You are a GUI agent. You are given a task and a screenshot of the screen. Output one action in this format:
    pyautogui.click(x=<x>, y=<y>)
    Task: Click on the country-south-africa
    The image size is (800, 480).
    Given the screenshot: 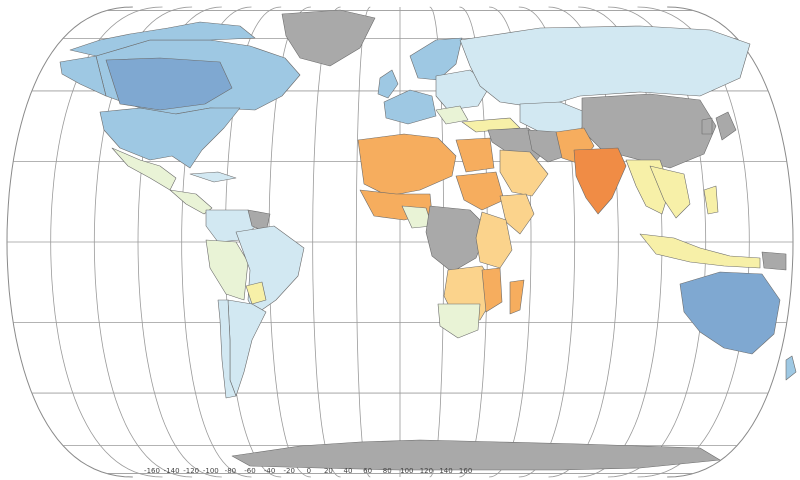 What is the action you would take?
    pyautogui.click(x=459, y=321)
    